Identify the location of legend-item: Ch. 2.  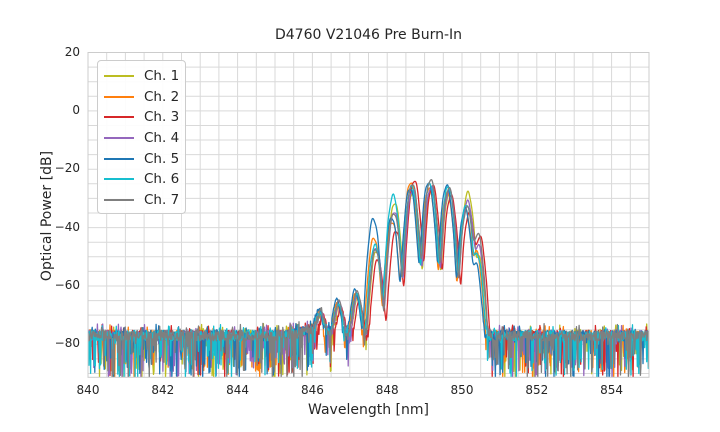
(144, 97).